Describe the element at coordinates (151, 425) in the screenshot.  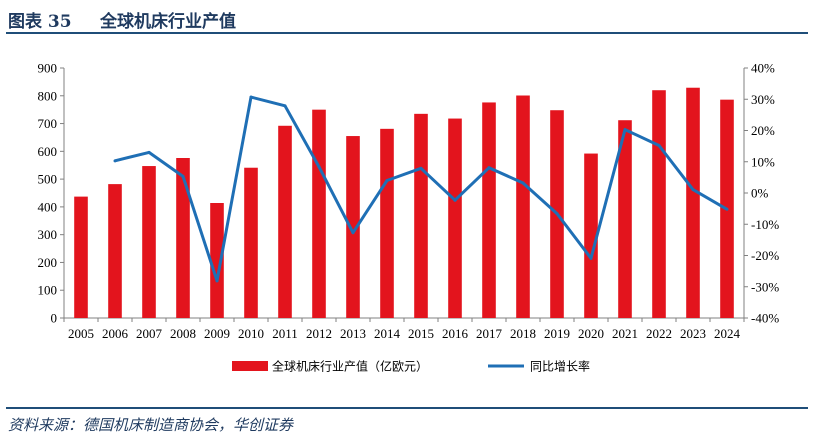
I see `source-note: 资料来源：德国机床制造商协会，华创证券` at that location.